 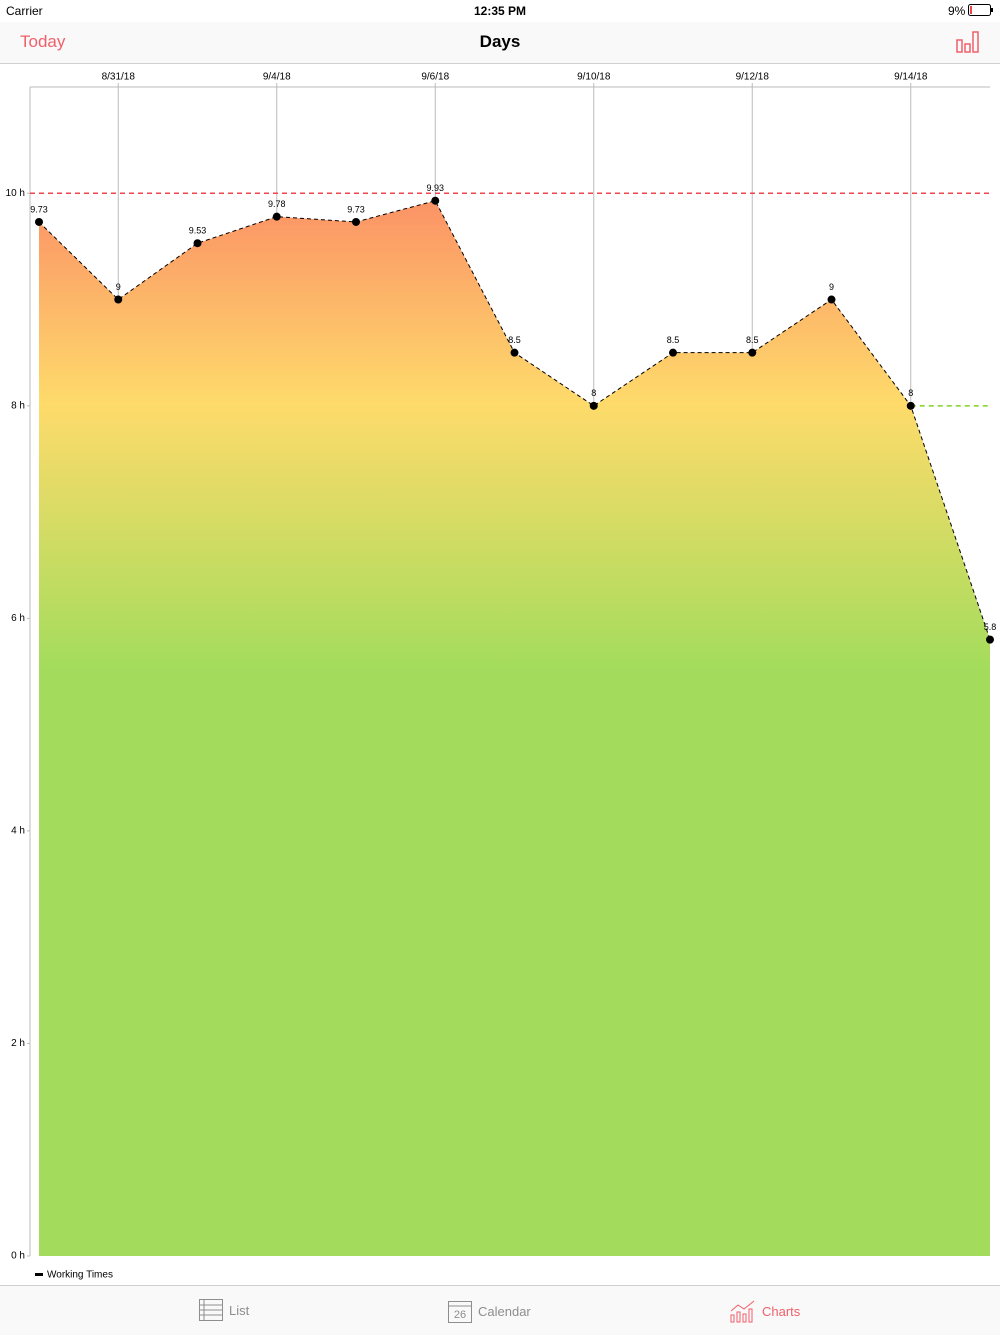 I want to click on y-tick-label: 2 h, so click(x=18, y=1043).